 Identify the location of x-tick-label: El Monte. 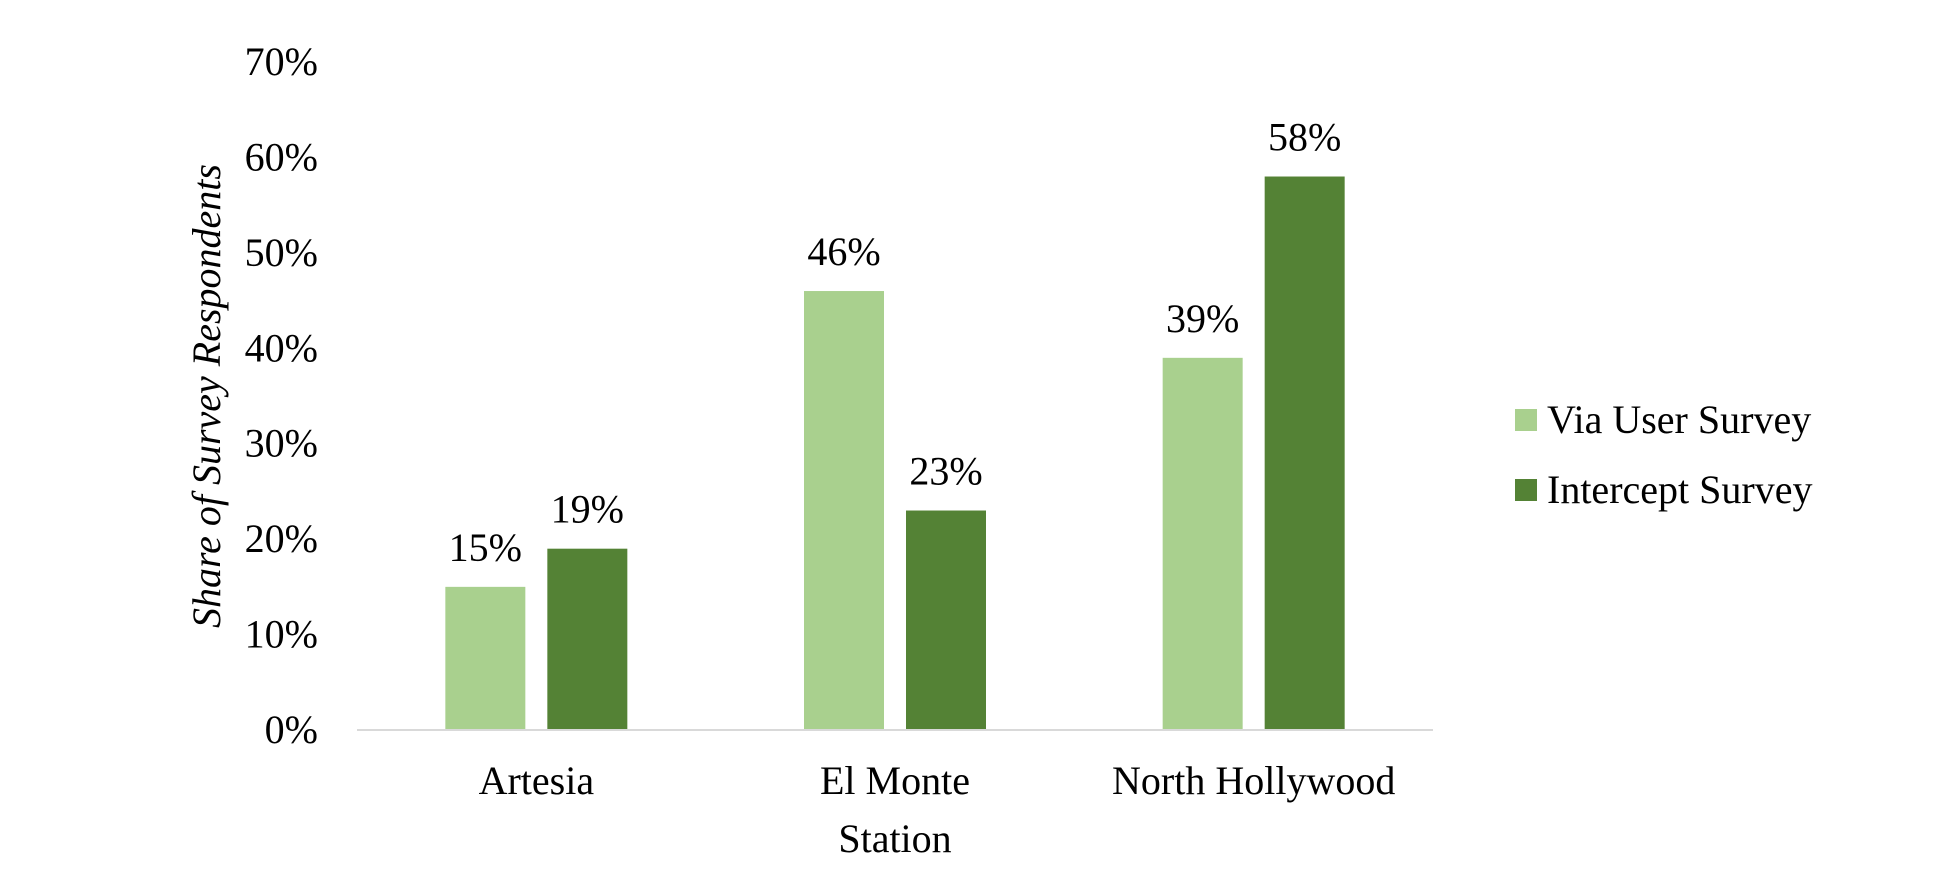
(895, 780).